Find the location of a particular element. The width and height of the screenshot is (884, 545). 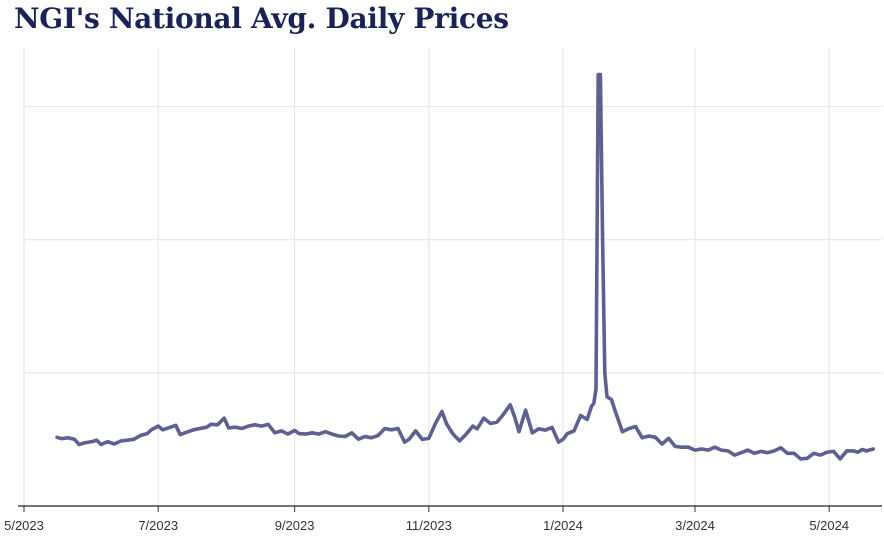

x-tick-label: 1/2024 is located at coordinates (563, 525).